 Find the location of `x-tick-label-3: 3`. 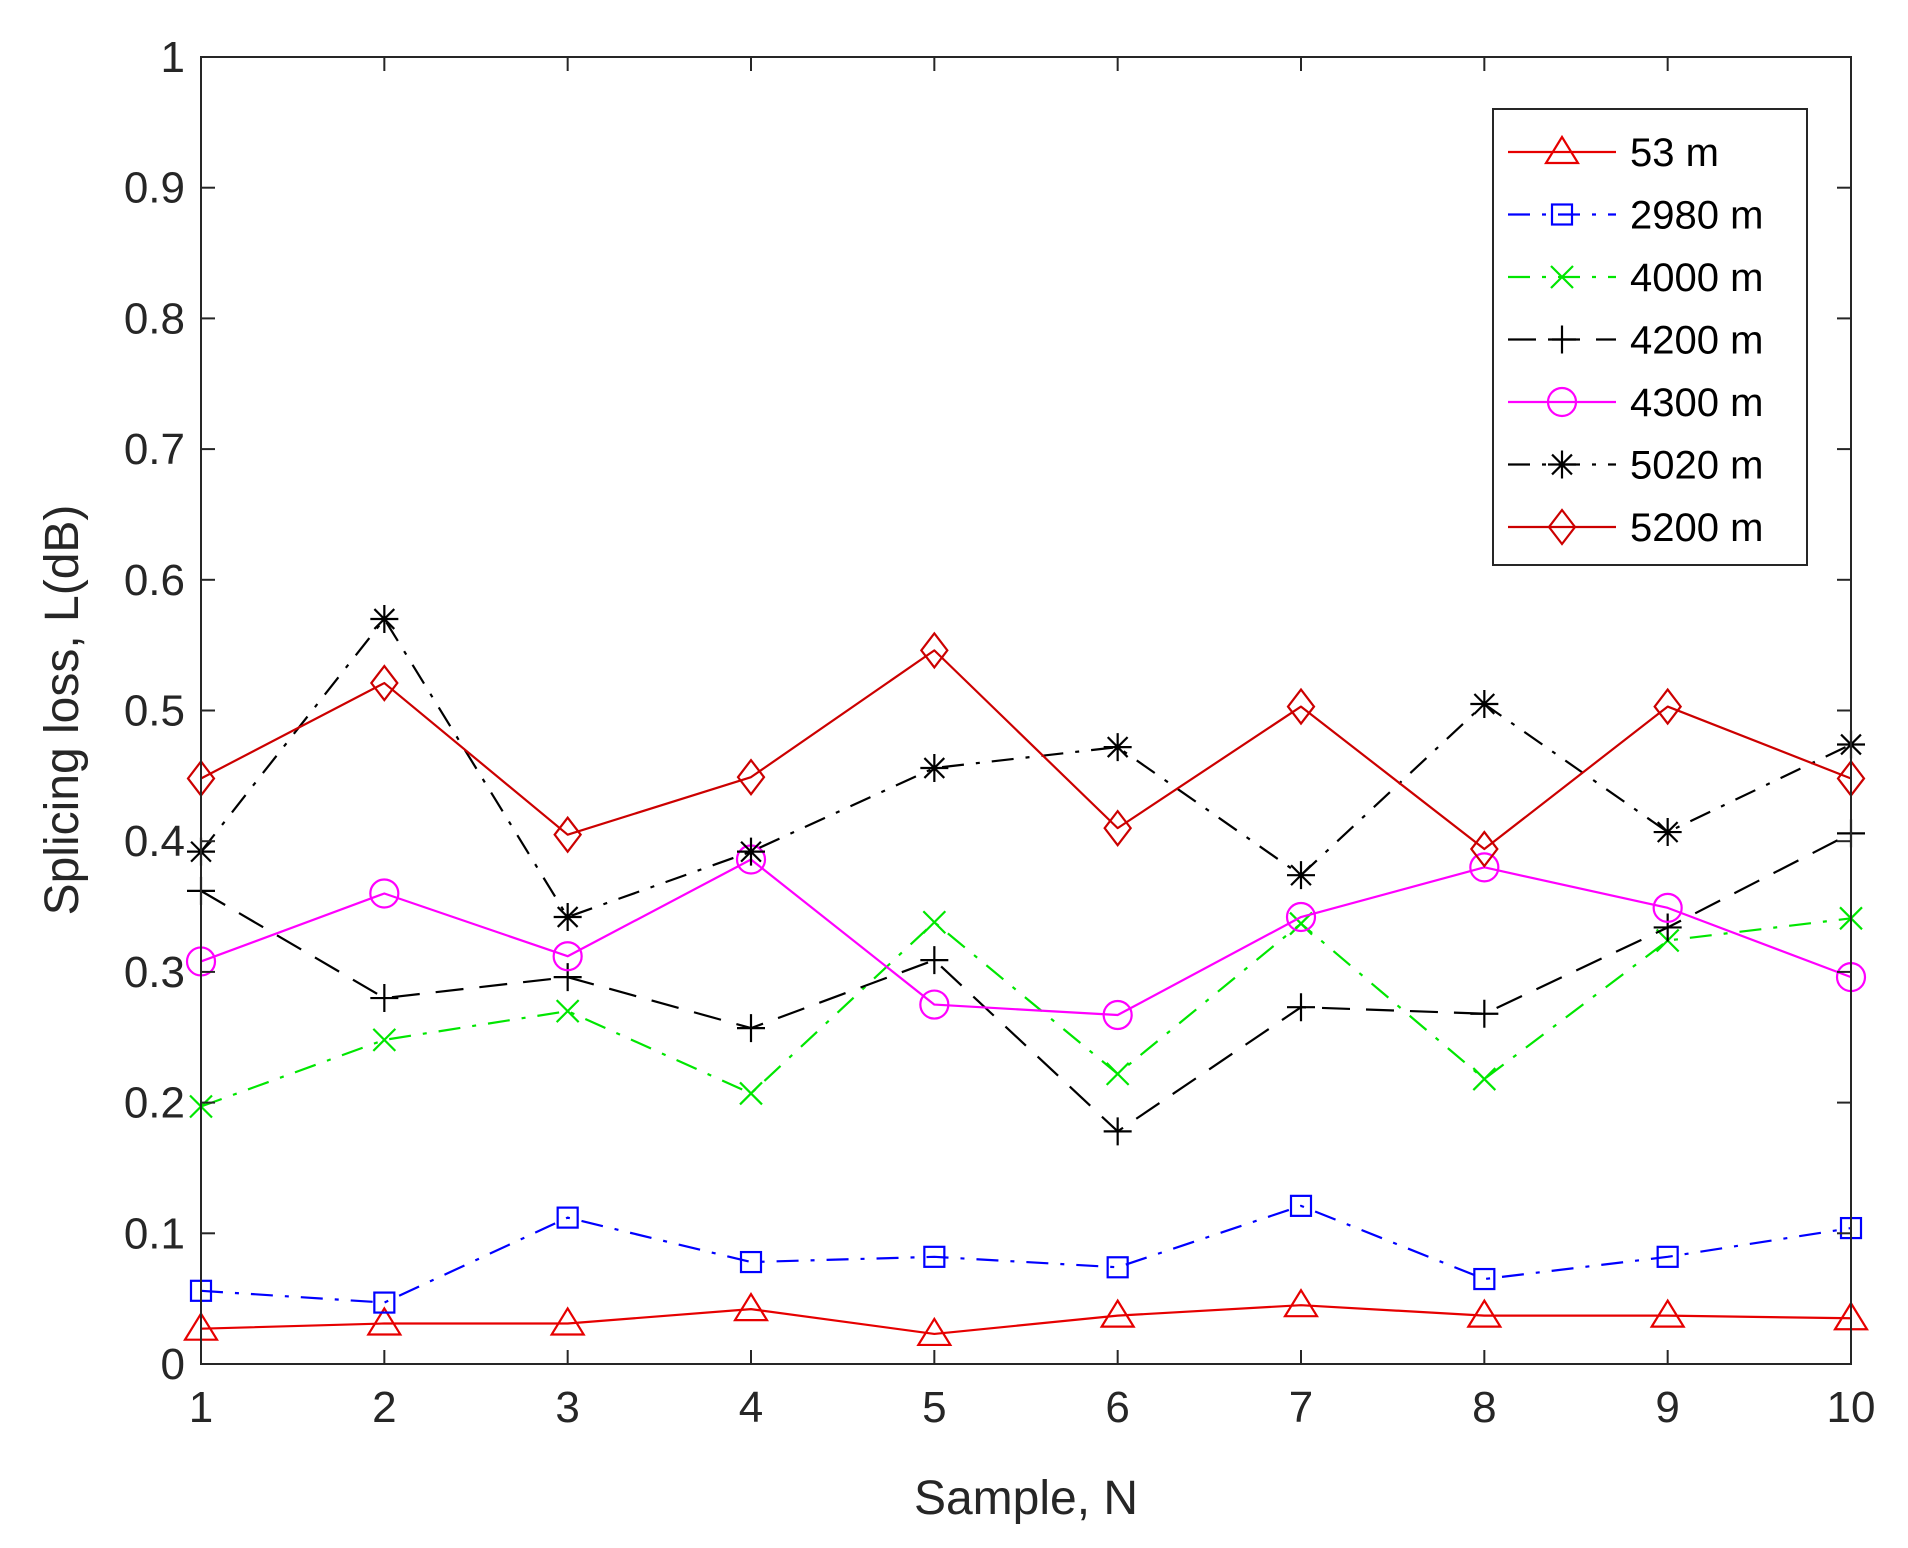

x-tick-label-3: 3 is located at coordinates (567, 1407).